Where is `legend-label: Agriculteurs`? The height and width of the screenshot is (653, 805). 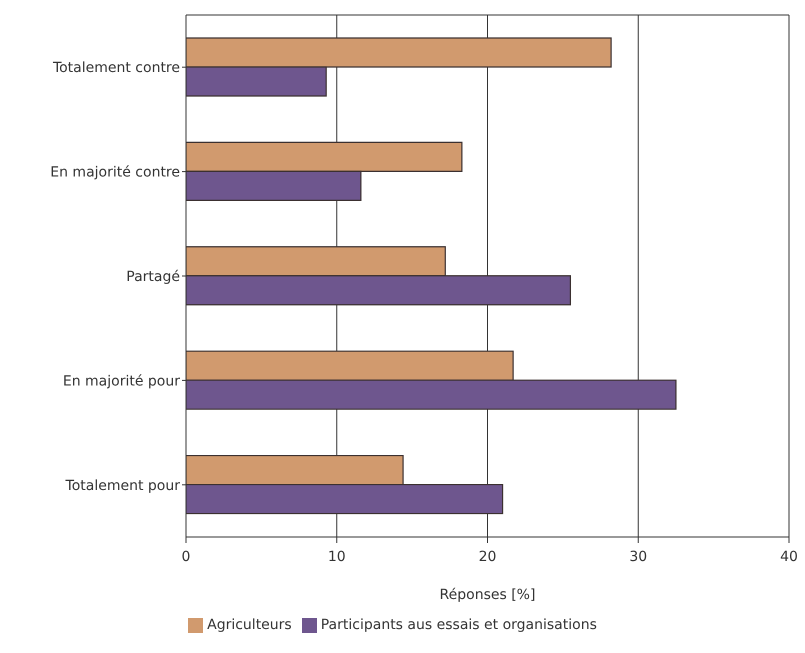 legend-label: Agriculteurs is located at coordinates (249, 625).